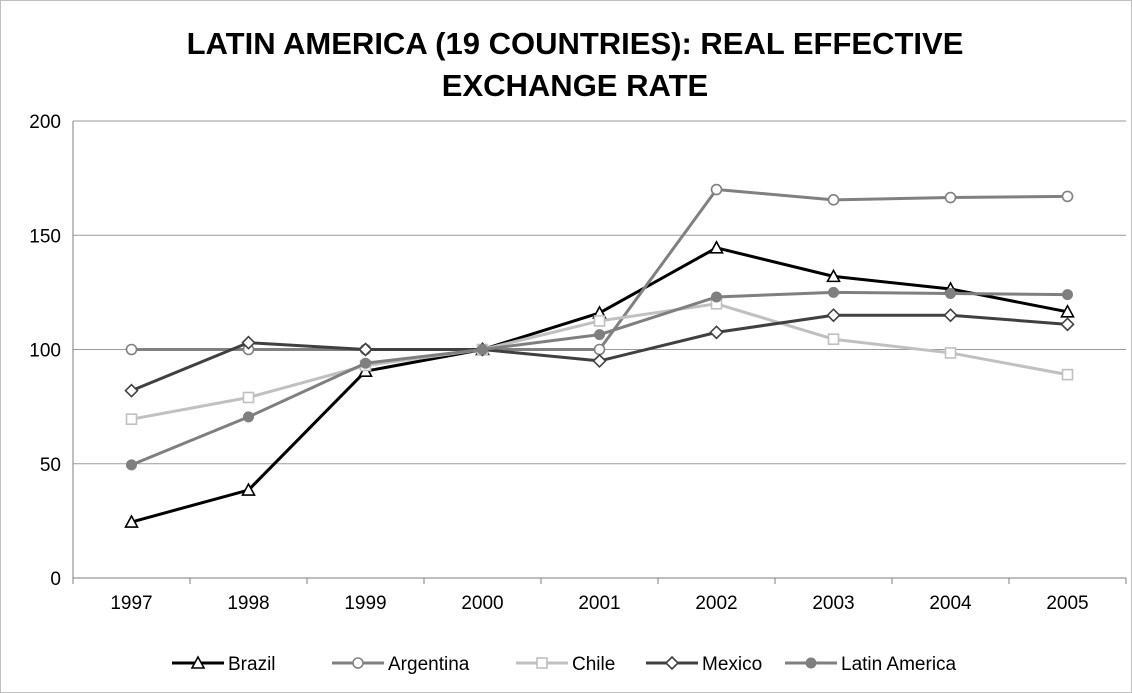  Describe the element at coordinates (1067, 603) in the screenshot. I see `x-tick-label: 2005` at that location.